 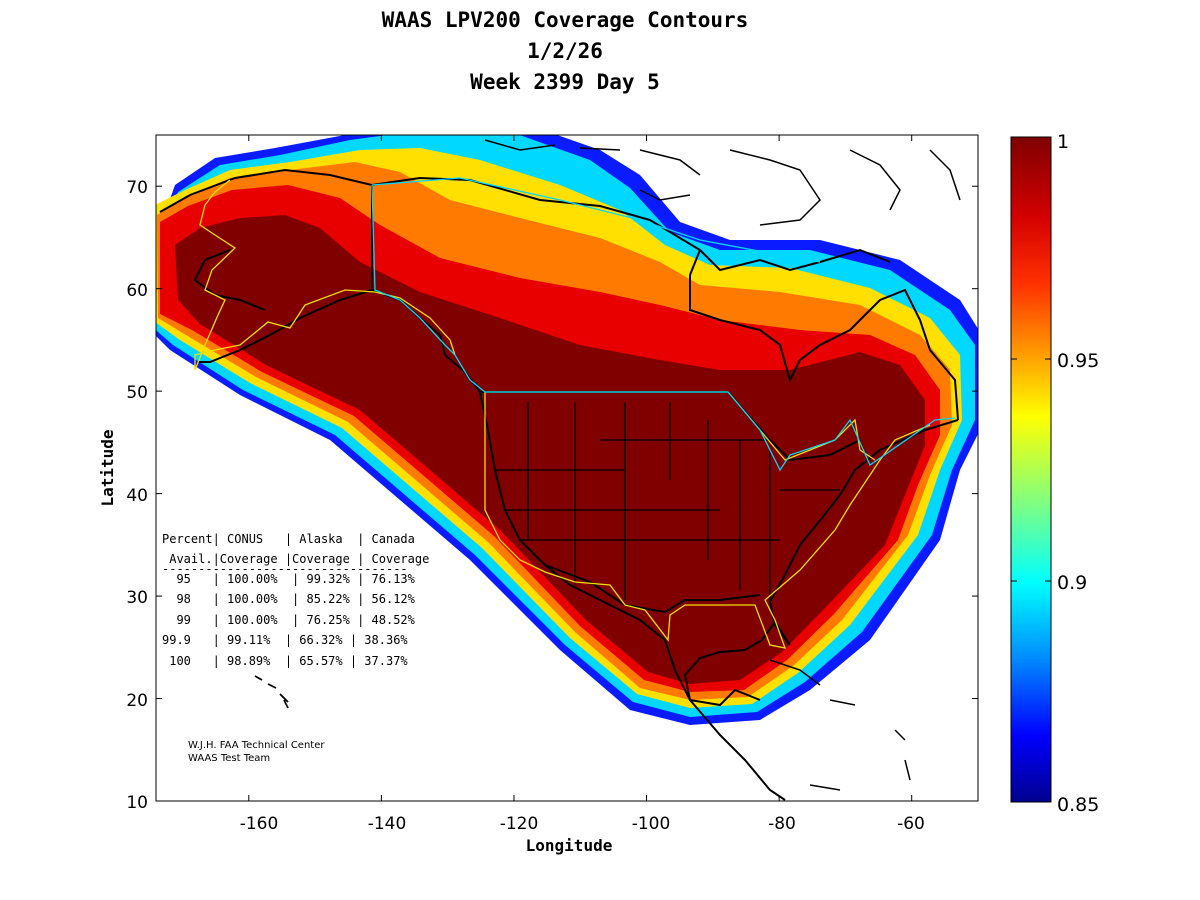 What do you see at coordinates (285, 640) in the screenshot?
I see `stats-row: 99.9 | 99.11% | 66.32% | 38.36%` at bounding box center [285, 640].